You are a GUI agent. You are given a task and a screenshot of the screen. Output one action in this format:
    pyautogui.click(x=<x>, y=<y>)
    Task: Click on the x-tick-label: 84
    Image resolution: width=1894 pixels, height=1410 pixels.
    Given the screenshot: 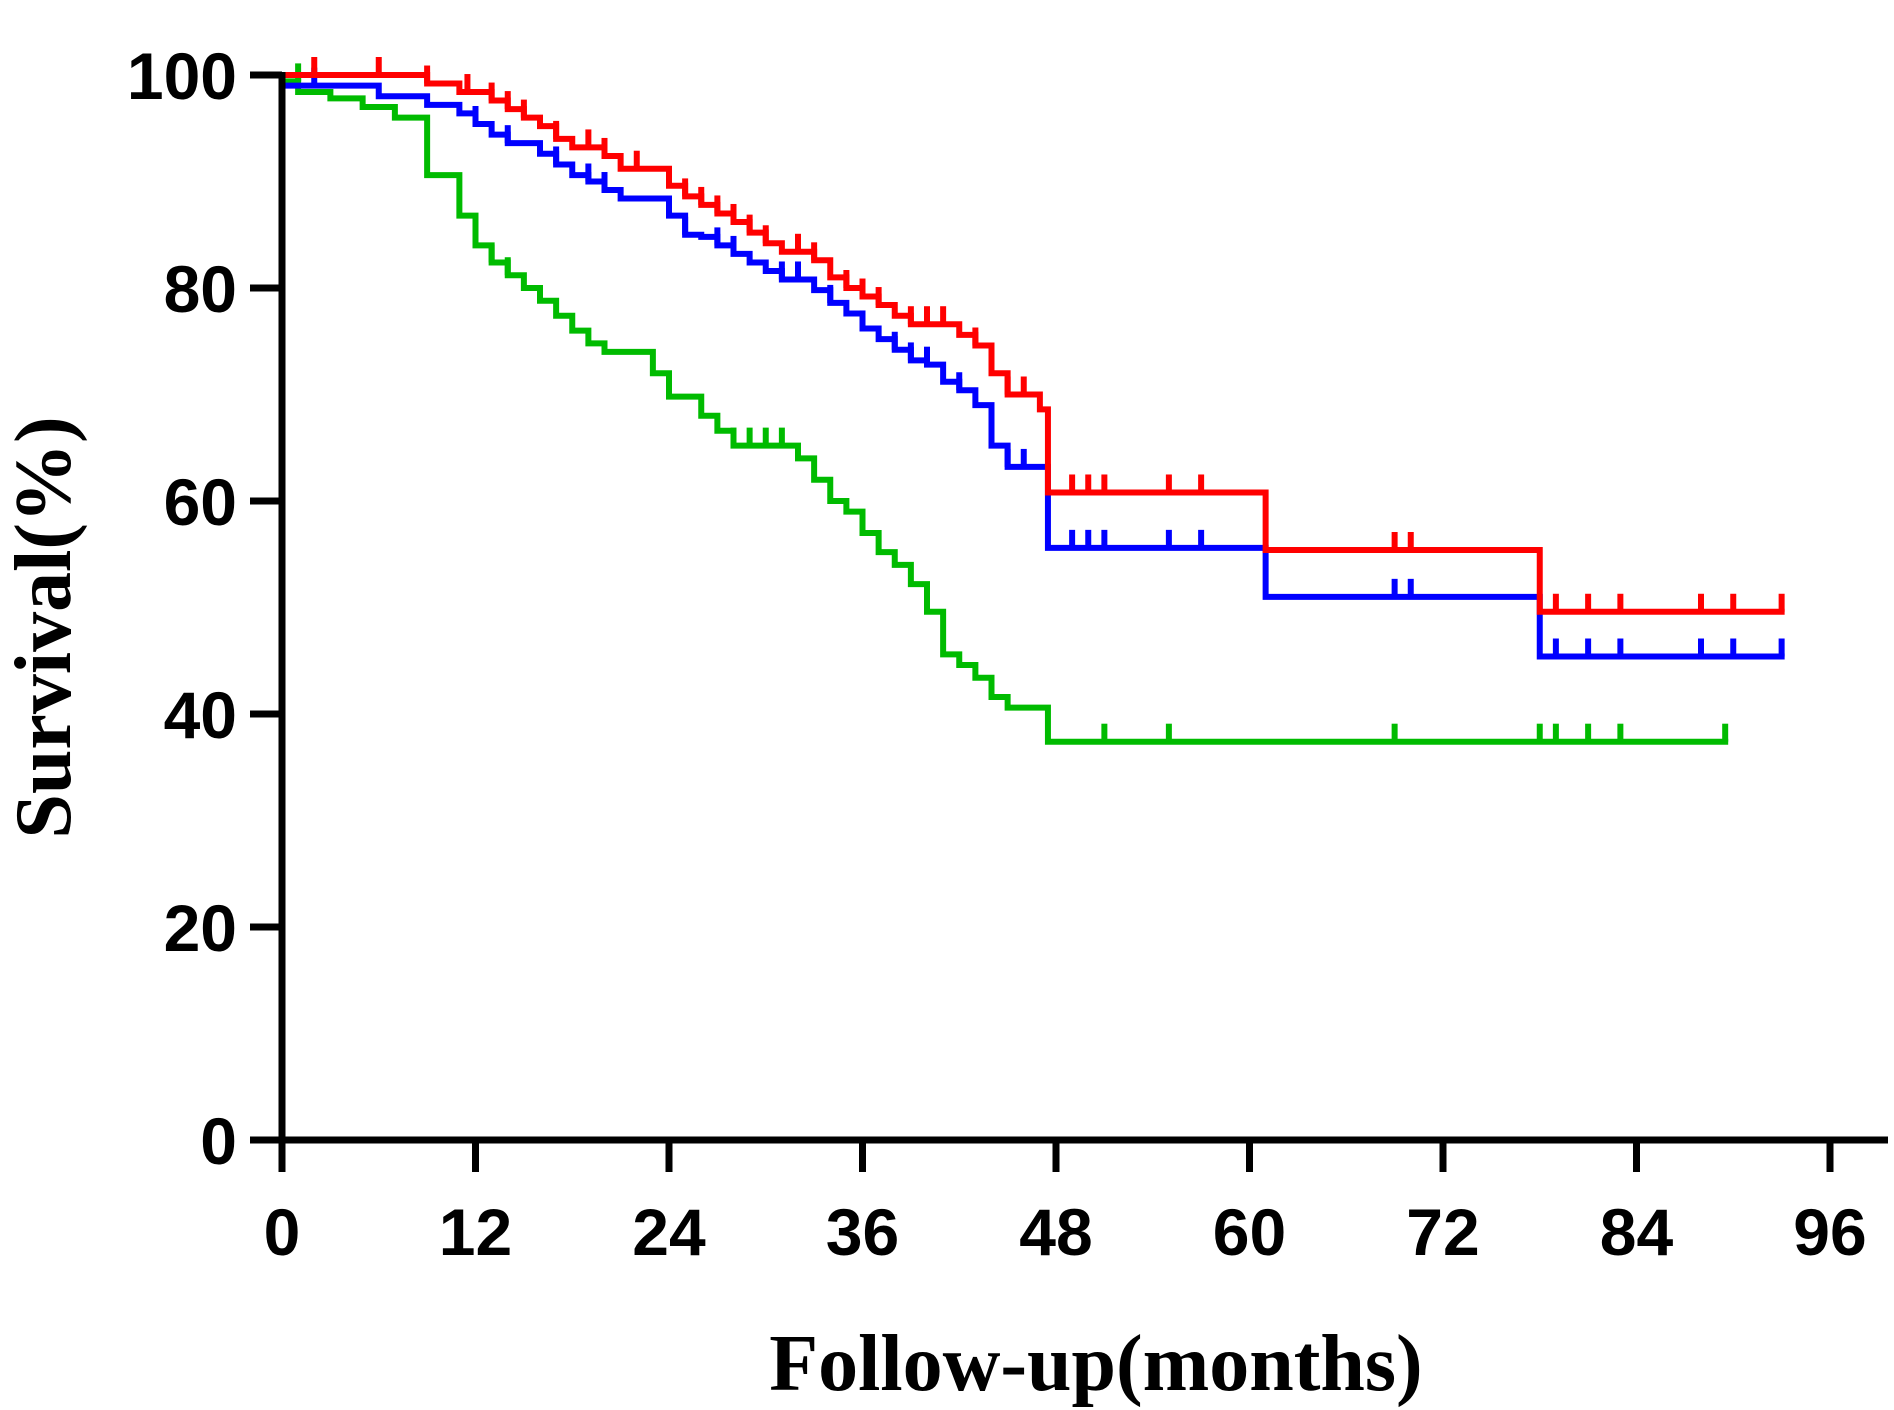 What is the action you would take?
    pyautogui.click(x=1637, y=1232)
    